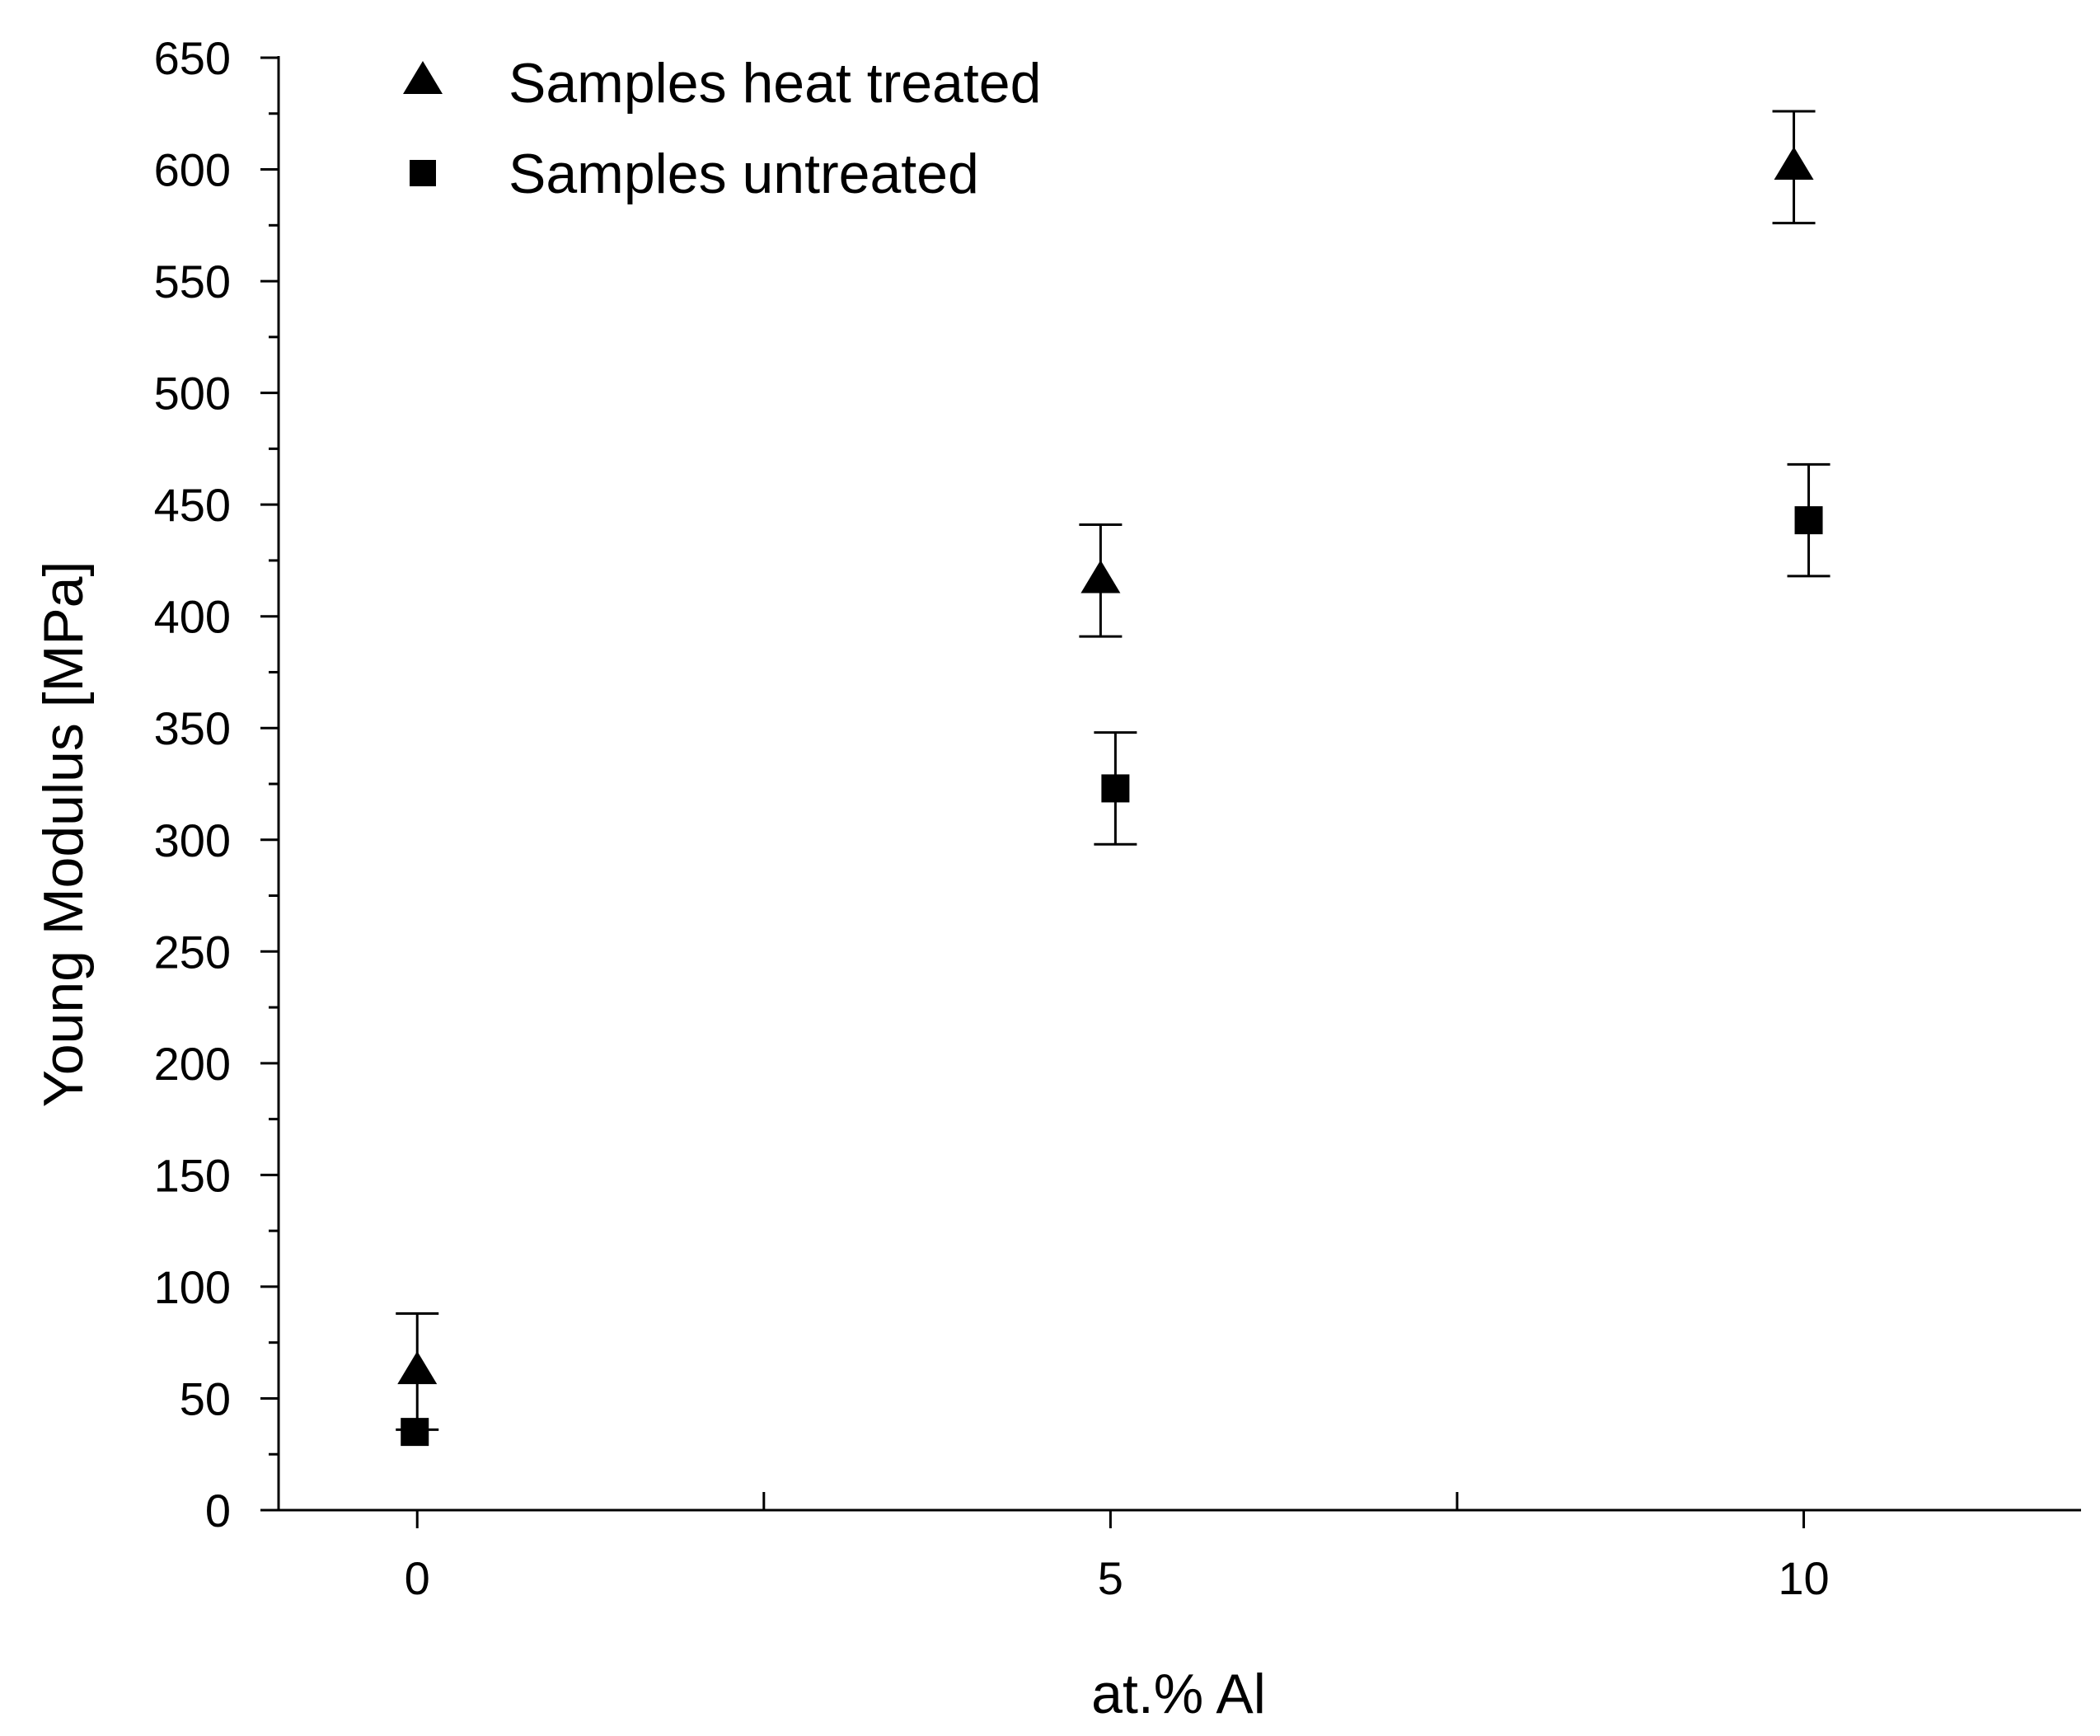 The height and width of the screenshot is (1736, 2100). What do you see at coordinates (192, 1175) in the screenshot?
I see `y-tick-label: 150` at bounding box center [192, 1175].